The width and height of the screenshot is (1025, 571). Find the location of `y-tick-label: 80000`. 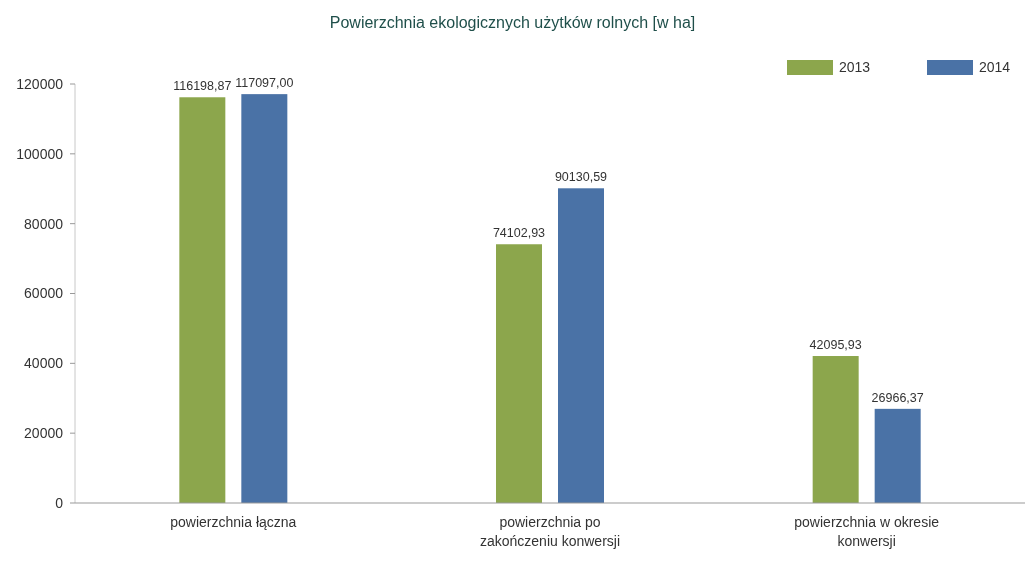

y-tick-label: 80000 is located at coordinates (44, 223).